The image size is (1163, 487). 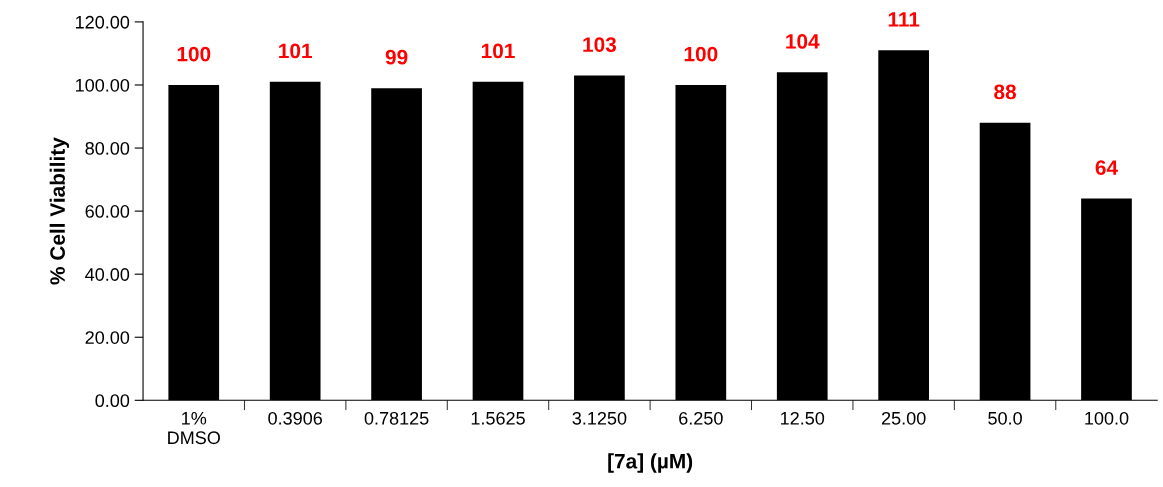 What do you see at coordinates (1107, 418) in the screenshot?
I see `x-tick-label: 100.0` at bounding box center [1107, 418].